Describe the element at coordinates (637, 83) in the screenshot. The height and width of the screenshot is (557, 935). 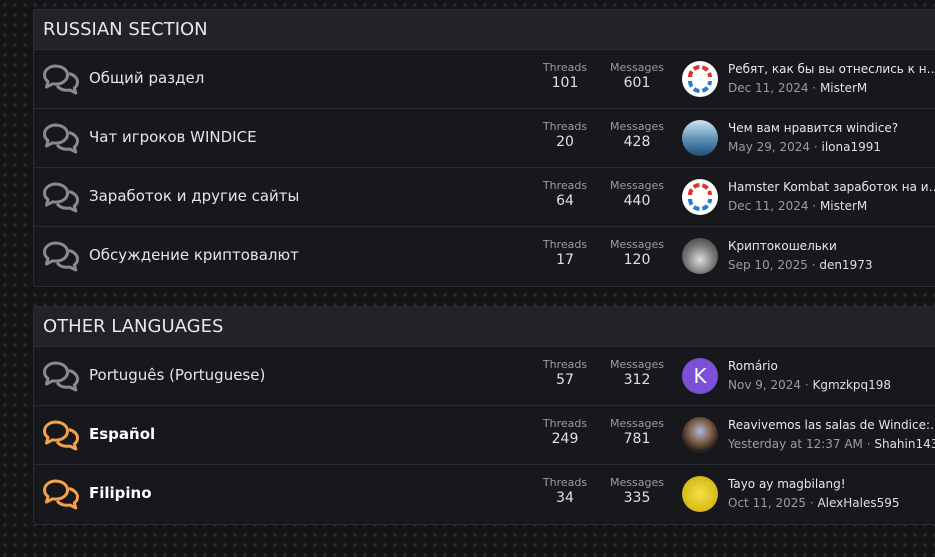
I see `messages-count: 601` at that location.